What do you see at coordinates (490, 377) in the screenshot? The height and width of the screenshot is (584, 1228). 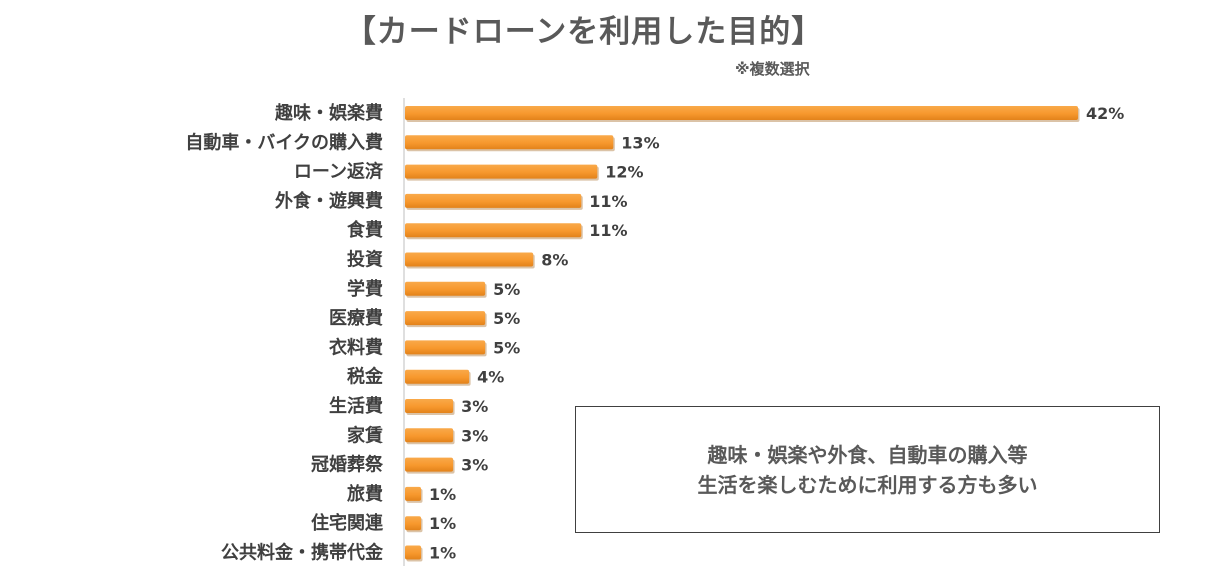 I see `data-label: 4%` at bounding box center [490, 377].